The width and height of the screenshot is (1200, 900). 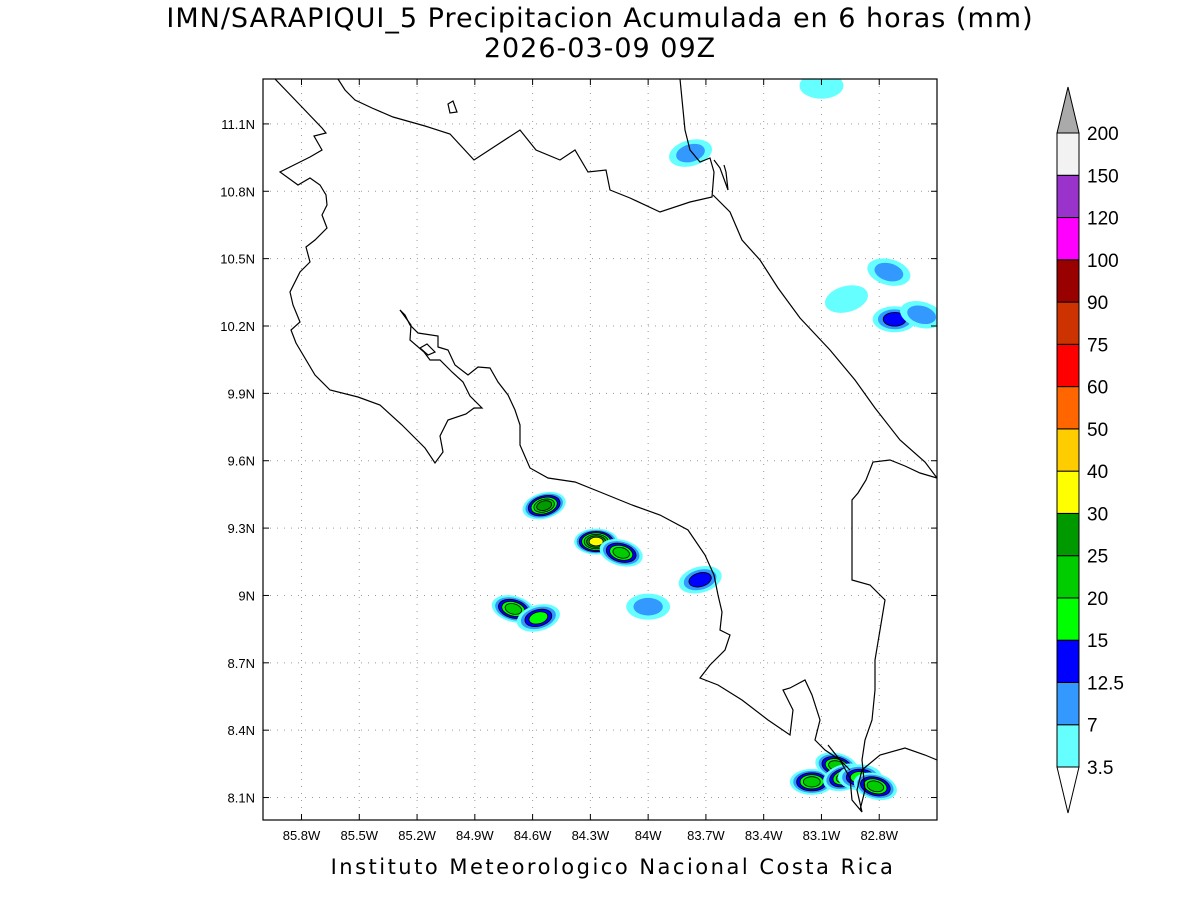 What do you see at coordinates (600, 48) in the screenshot?
I see `map-valid-time: 2026-03-09 09Z` at bounding box center [600, 48].